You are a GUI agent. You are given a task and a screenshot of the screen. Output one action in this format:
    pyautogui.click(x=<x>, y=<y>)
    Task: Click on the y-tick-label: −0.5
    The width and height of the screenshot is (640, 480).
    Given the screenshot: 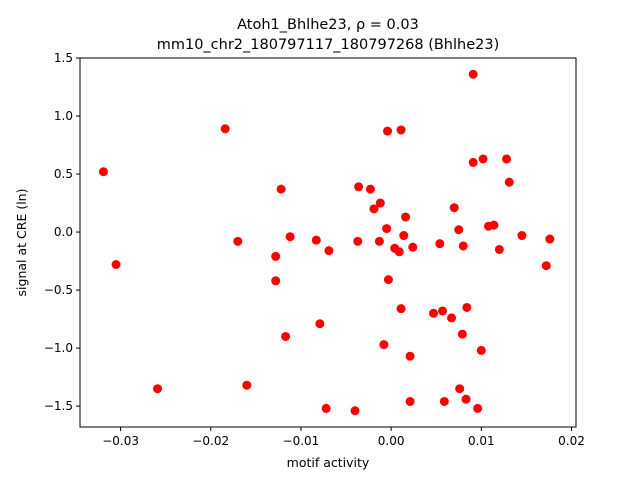 What is the action you would take?
    pyautogui.click(x=58, y=290)
    